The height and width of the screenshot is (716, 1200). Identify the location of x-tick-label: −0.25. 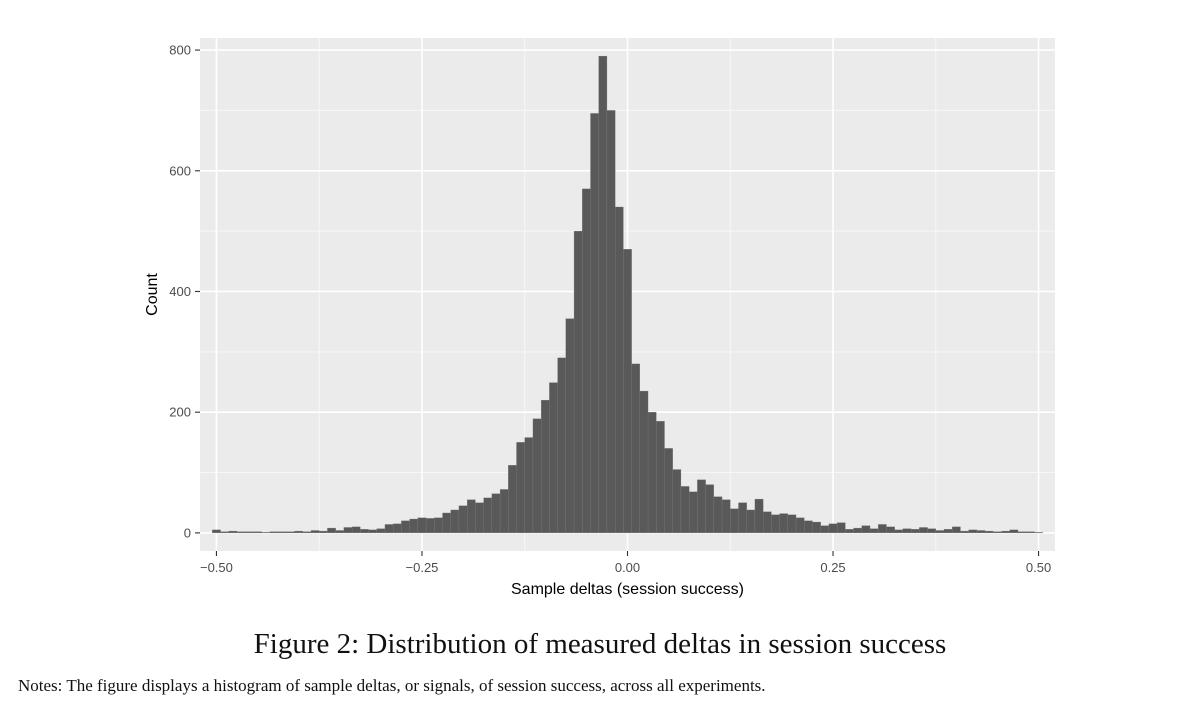
(422, 567).